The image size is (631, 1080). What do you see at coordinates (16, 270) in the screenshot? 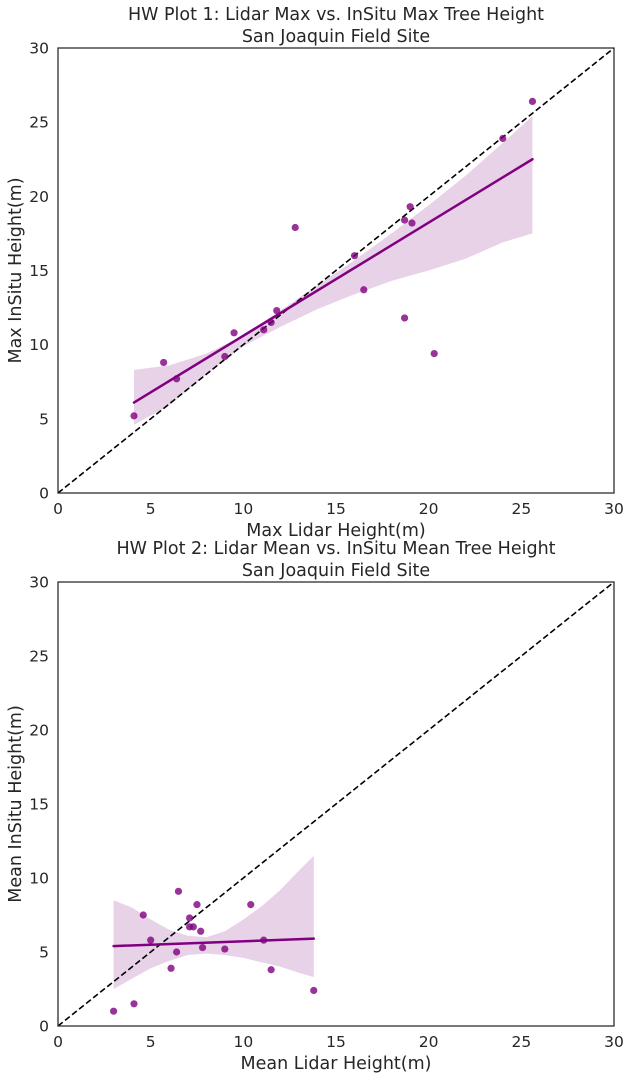
I see `y-axis-label: Max InSitu Height(m)` at bounding box center [16, 270].